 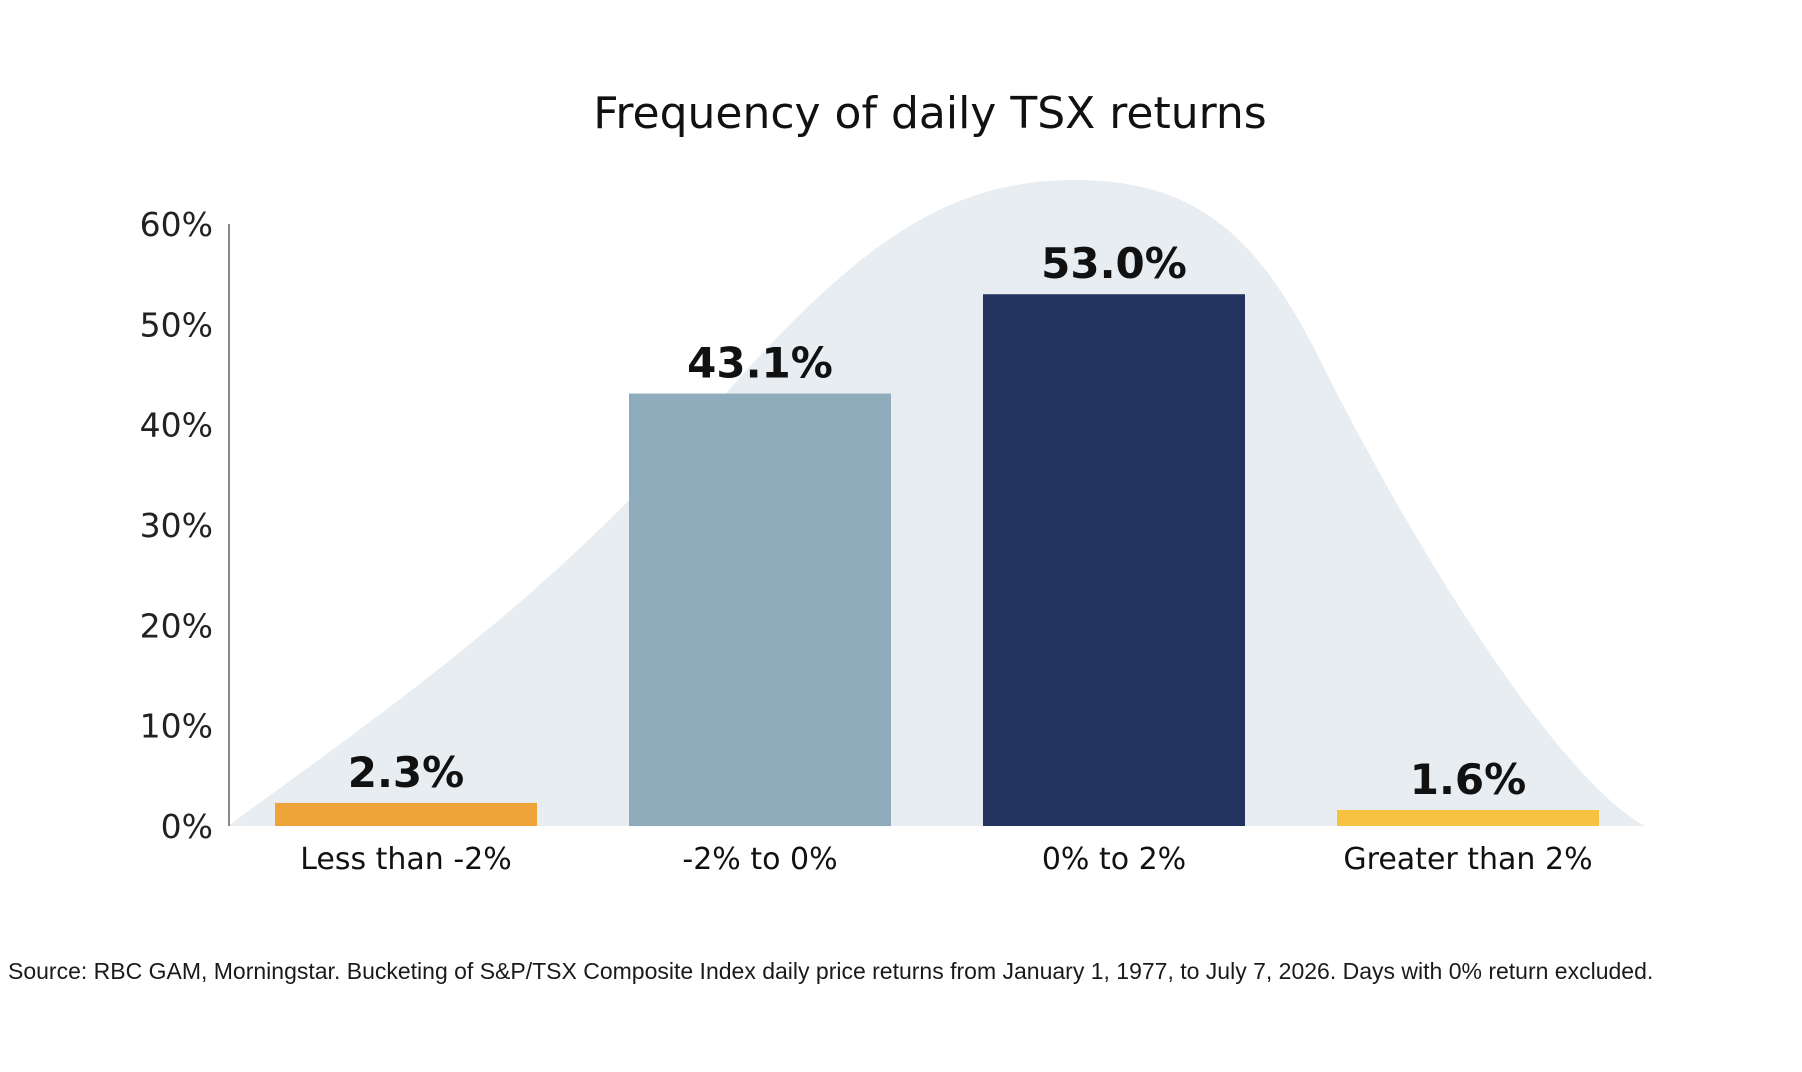 I want to click on y-tick-label: 50%, so click(x=176, y=324).